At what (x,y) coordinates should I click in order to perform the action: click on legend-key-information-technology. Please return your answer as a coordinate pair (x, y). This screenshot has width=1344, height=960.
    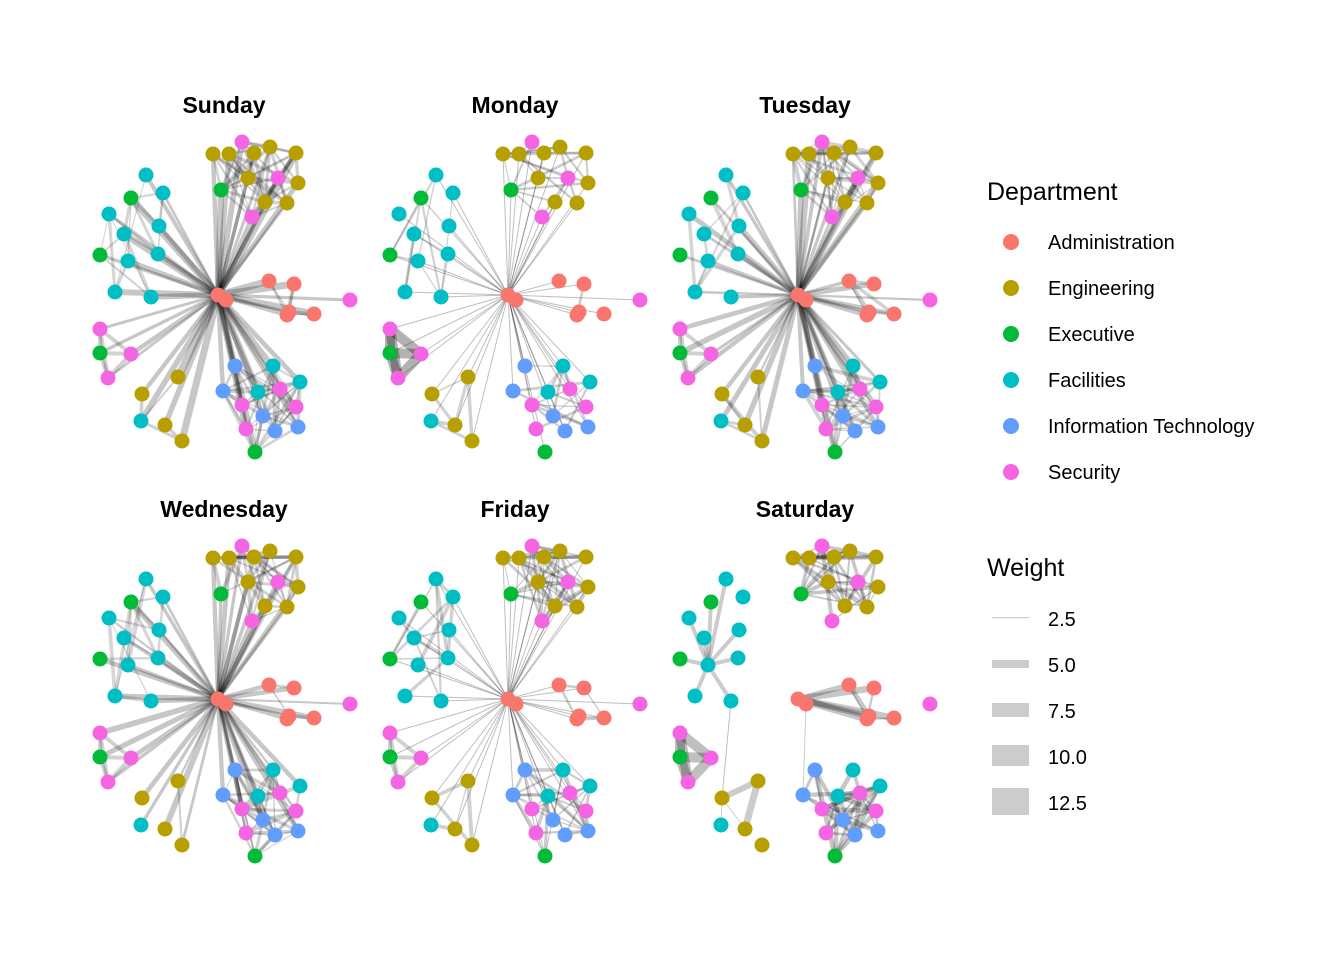
    Looking at the image, I should click on (1011, 426).